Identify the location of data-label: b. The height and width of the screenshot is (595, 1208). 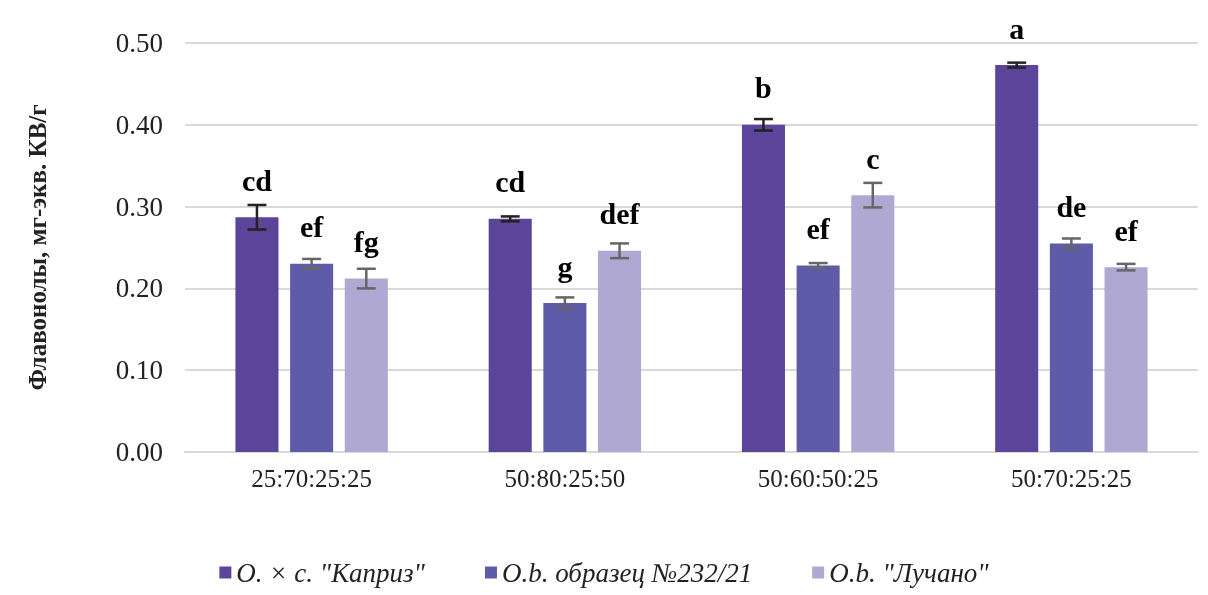
(763, 88).